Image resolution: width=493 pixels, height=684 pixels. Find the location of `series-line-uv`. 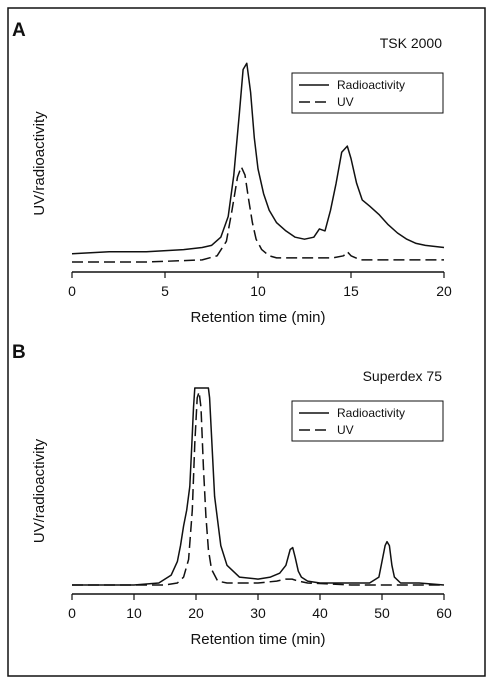

series-line-uv is located at coordinates (258, 214).